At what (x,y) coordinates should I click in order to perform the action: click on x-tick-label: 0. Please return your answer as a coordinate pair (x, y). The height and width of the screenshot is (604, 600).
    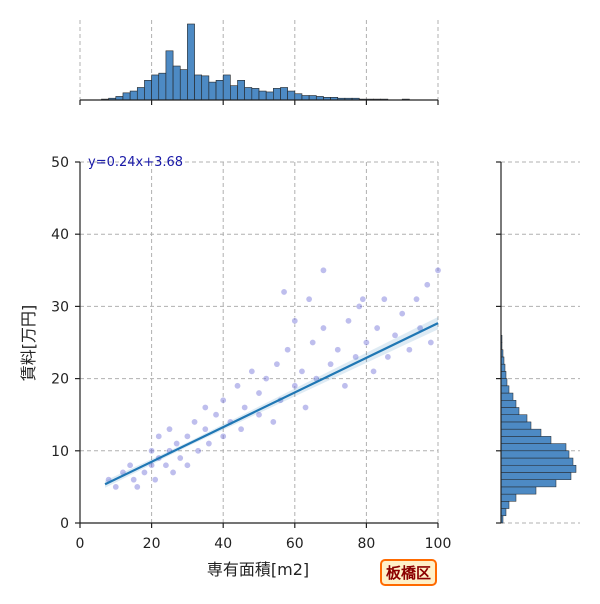
    Looking at the image, I should click on (80, 544).